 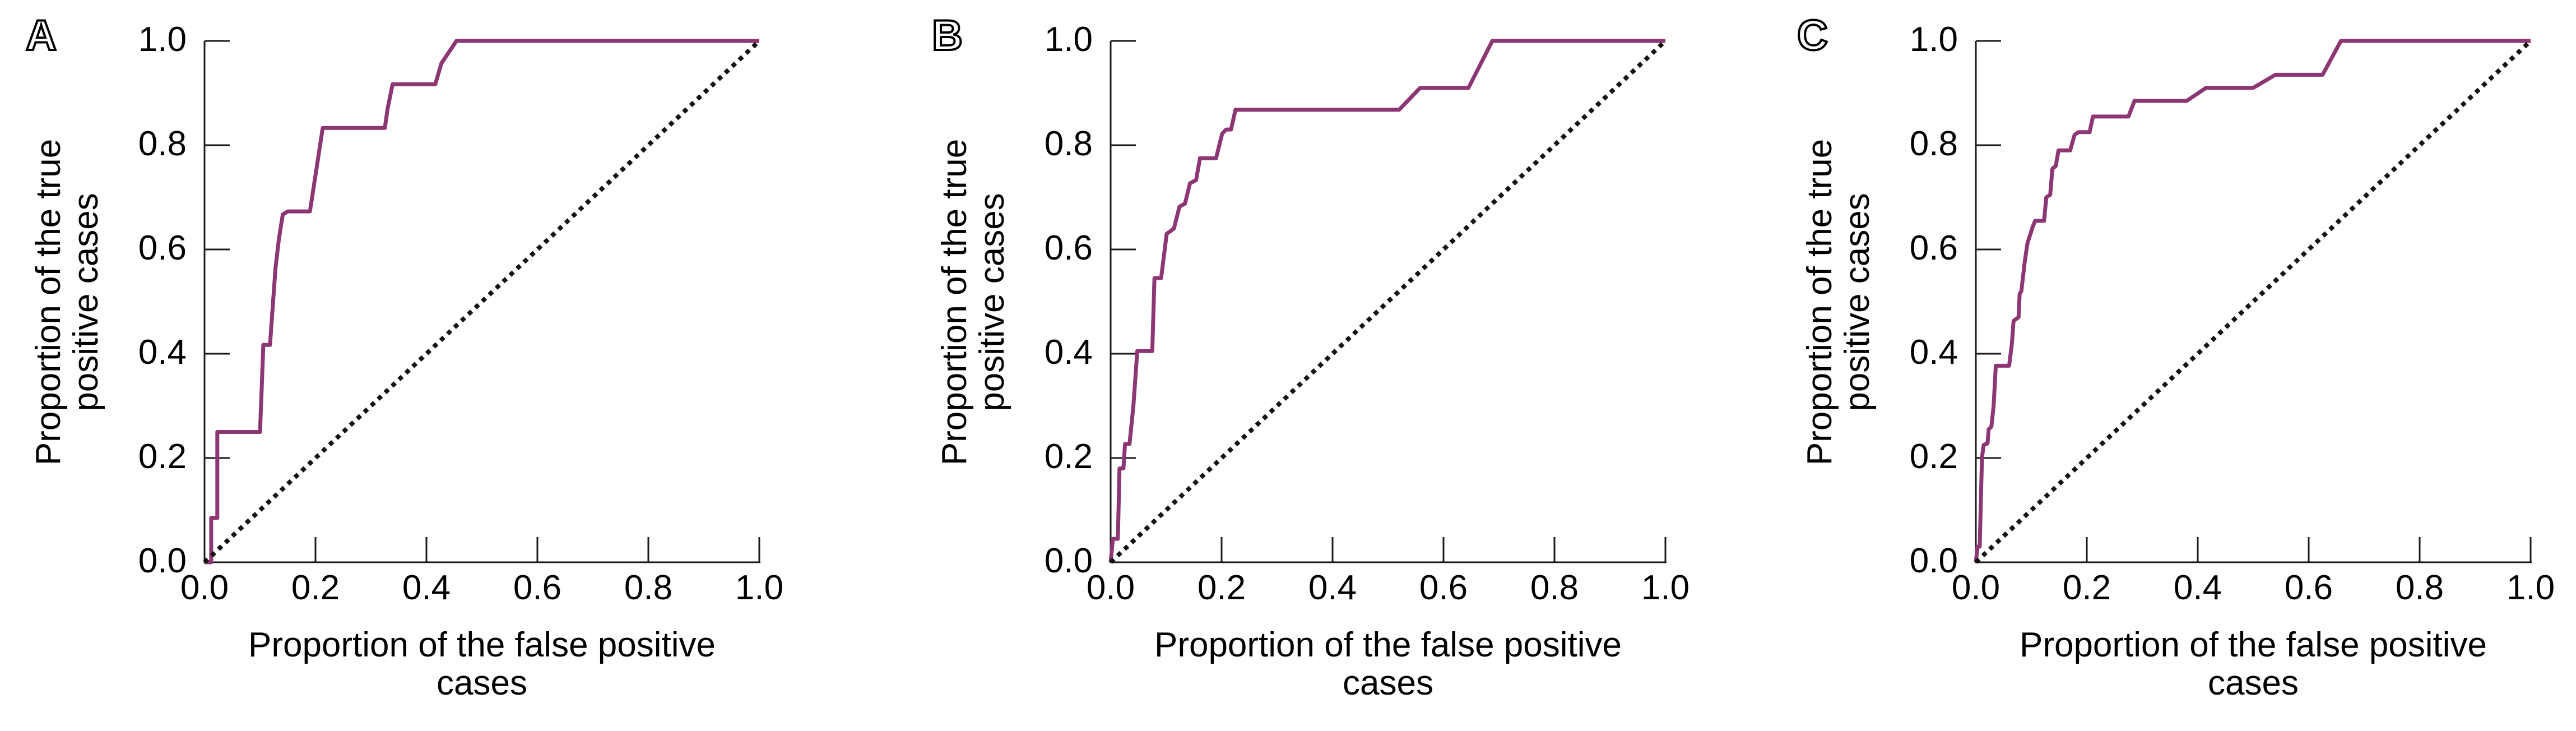 What do you see at coordinates (41, 35) in the screenshot?
I see `panel-label-a: A` at bounding box center [41, 35].